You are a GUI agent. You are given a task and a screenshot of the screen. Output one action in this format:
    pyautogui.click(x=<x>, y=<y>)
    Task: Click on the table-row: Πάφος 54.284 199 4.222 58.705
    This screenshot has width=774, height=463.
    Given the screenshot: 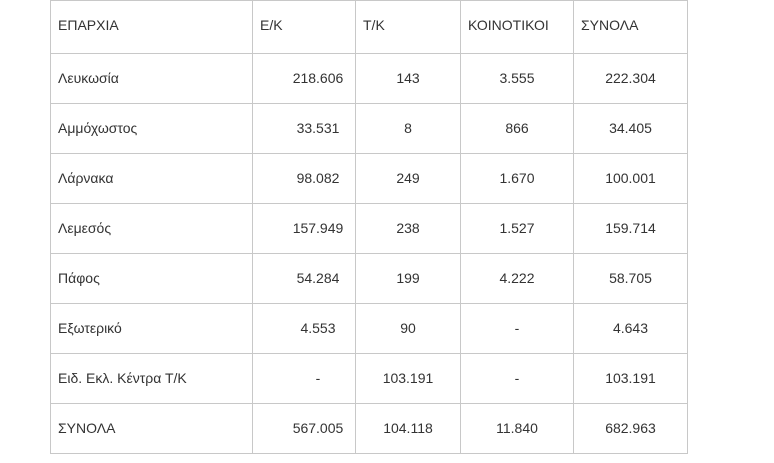 What is the action you would take?
    pyautogui.click(x=369, y=278)
    